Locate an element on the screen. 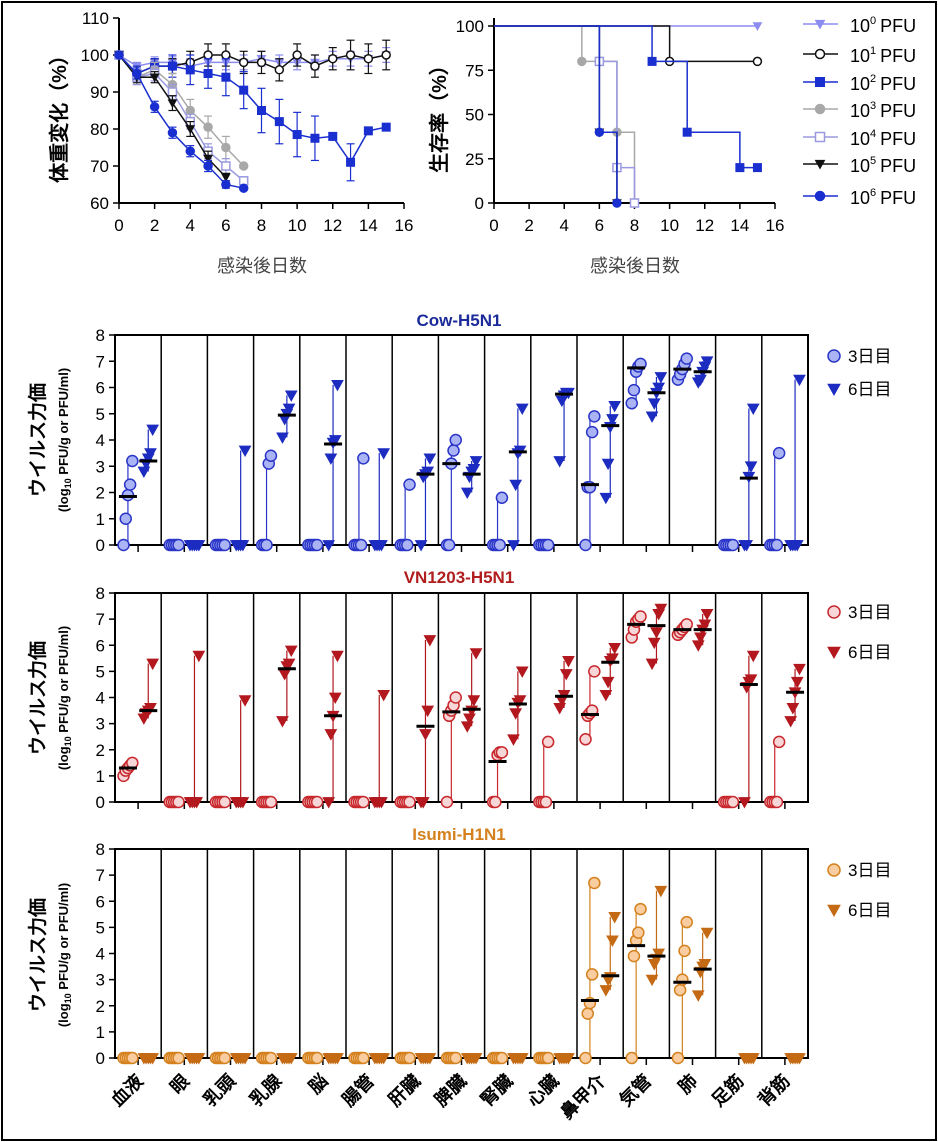 The width and height of the screenshot is (938, 1142). weight-change-panel: 体重変化（%） 感染後日数 is located at coordinates (177, 160).